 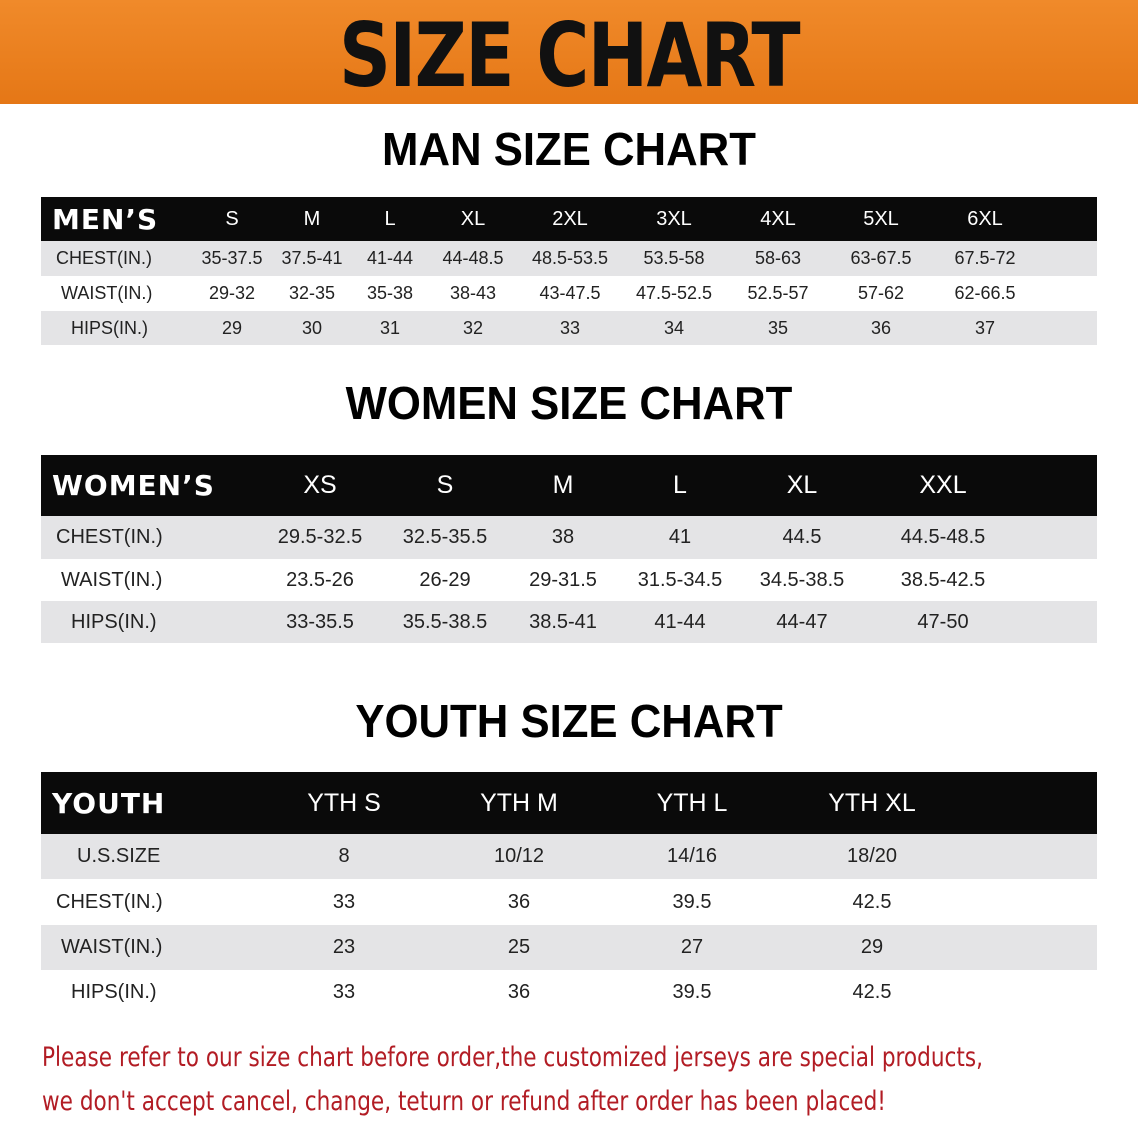 I want to click on table-cell: 30, so click(x=312, y=327).